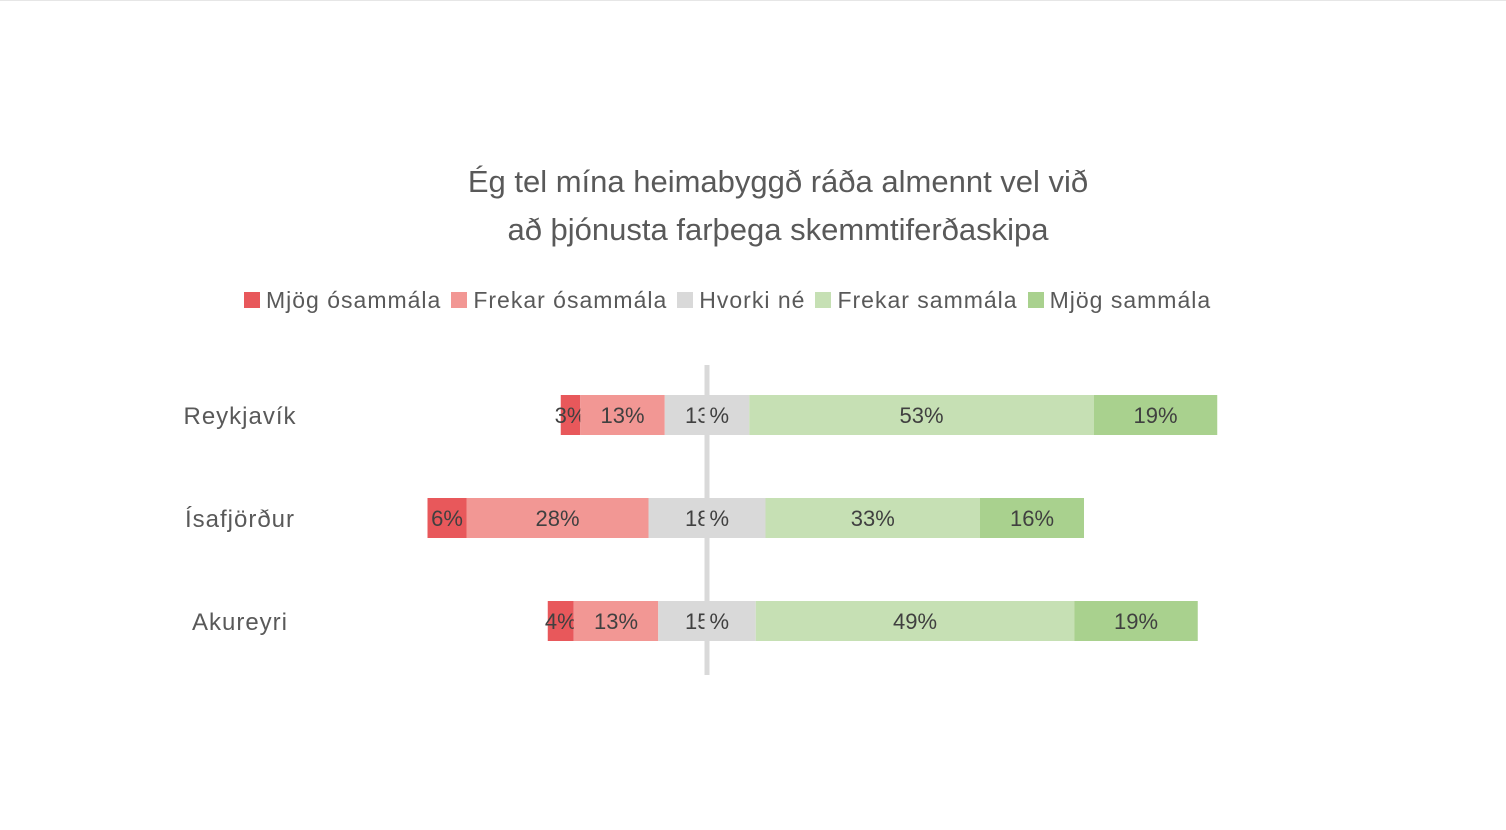 Image resolution: width=1506 pixels, height=830 pixels. I want to click on legend-swatch-mjog-osammala, so click(252, 300).